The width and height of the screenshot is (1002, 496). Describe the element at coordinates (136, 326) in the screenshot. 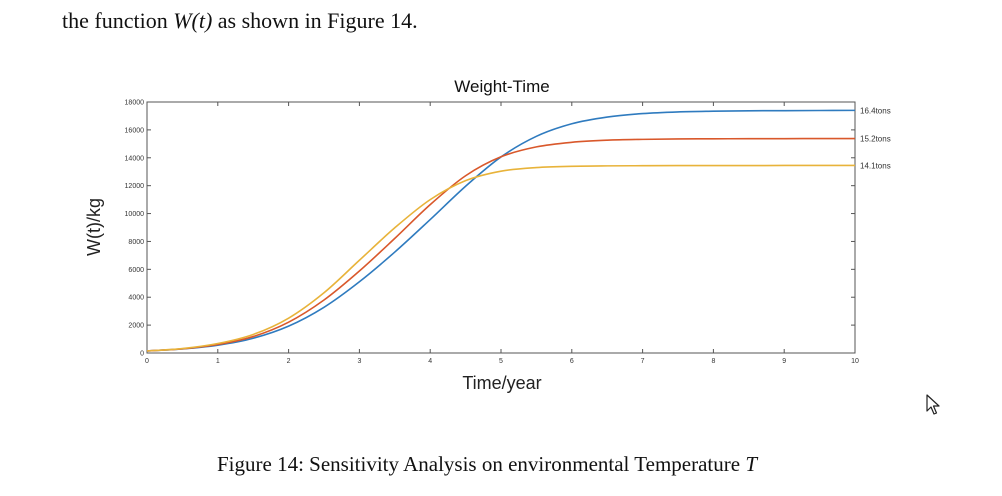

I see `y-tick-label: 2000` at that location.